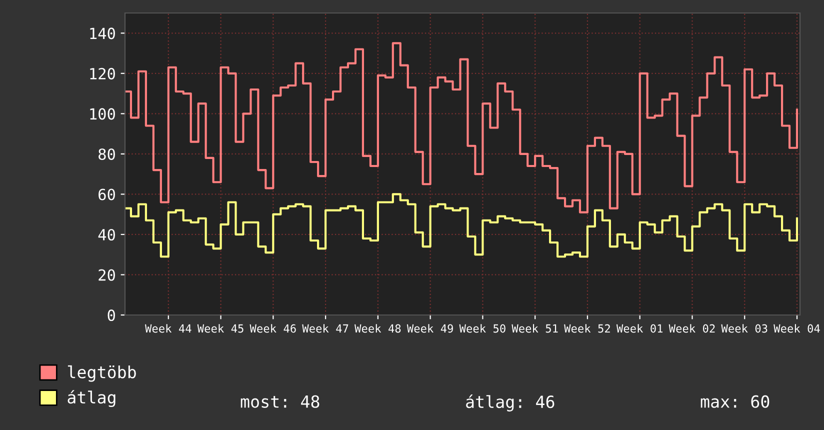 The height and width of the screenshot is (430, 824). I want to click on text: most: 48, so click(280, 401).